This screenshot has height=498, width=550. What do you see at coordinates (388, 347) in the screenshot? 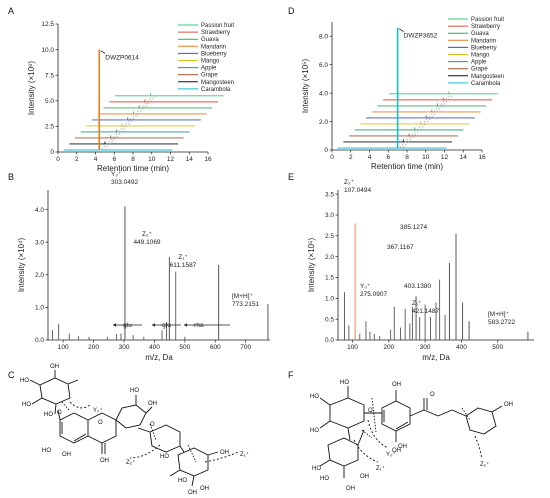
I see `x-tick-label: 200` at bounding box center [388, 347].